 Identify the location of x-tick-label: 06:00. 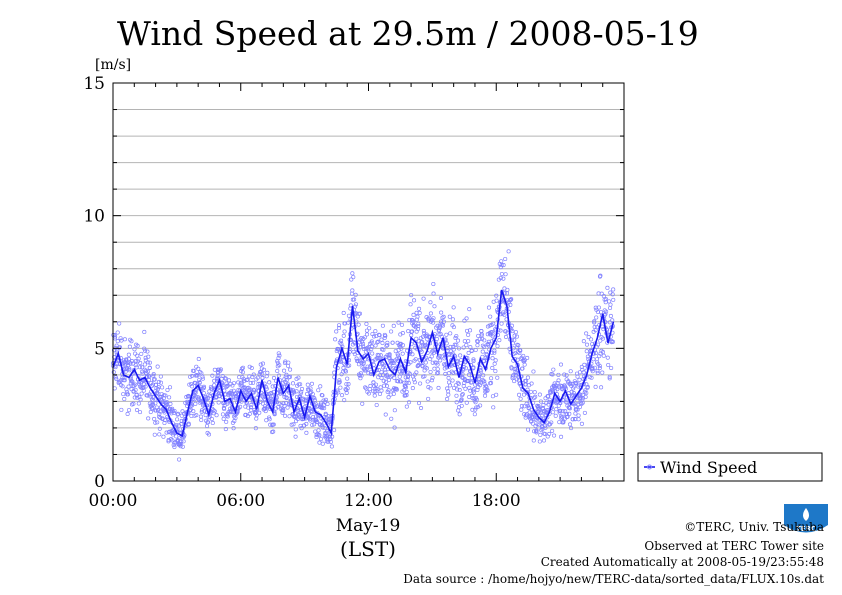
(240, 501).